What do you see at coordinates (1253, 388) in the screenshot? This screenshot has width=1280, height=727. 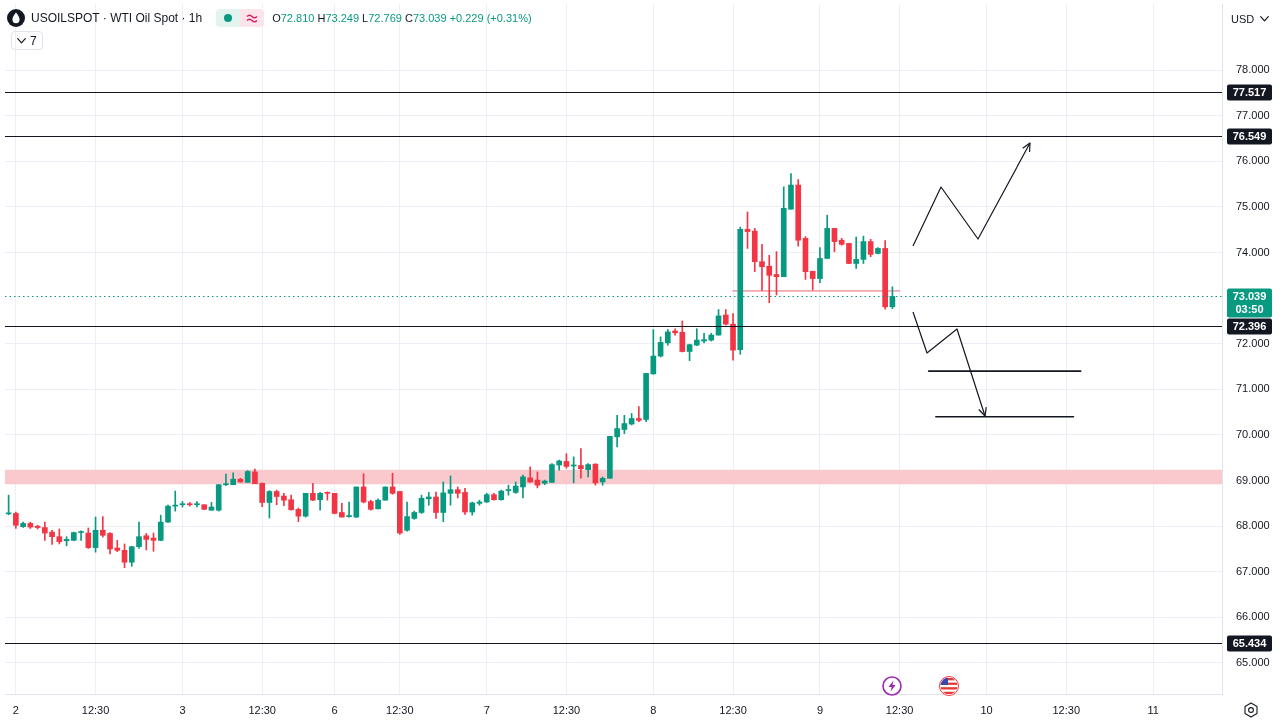 I see `y-tick-label: 71.000` at bounding box center [1253, 388].